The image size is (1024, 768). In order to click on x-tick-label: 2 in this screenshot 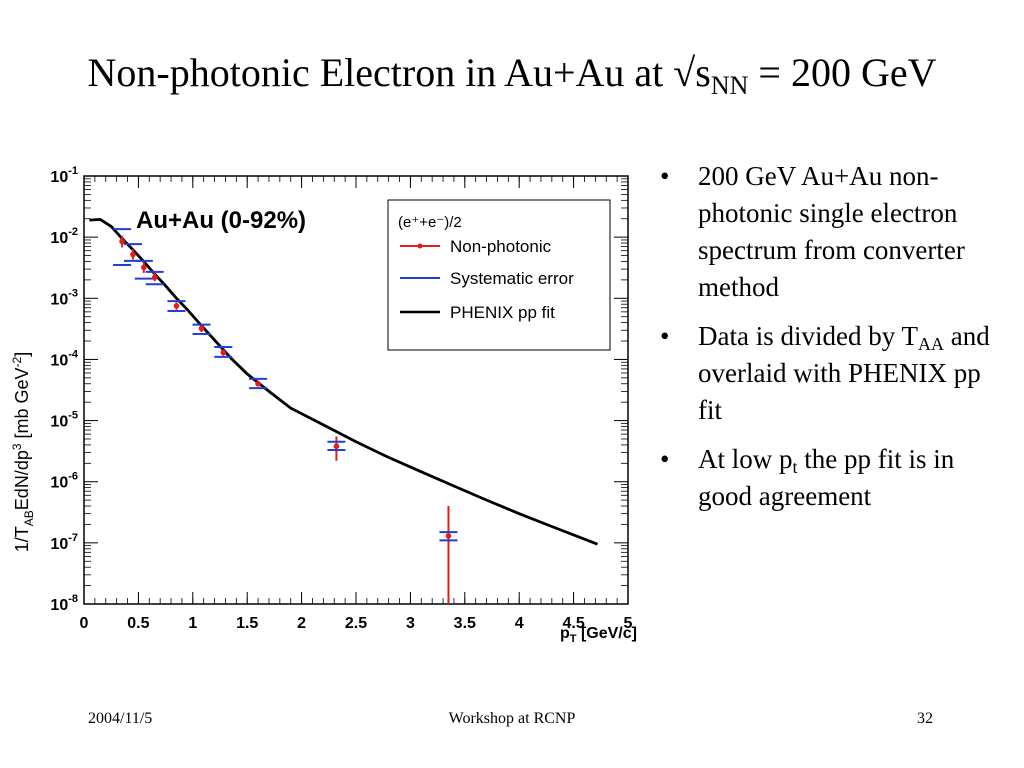, I will do `click(301, 623)`.